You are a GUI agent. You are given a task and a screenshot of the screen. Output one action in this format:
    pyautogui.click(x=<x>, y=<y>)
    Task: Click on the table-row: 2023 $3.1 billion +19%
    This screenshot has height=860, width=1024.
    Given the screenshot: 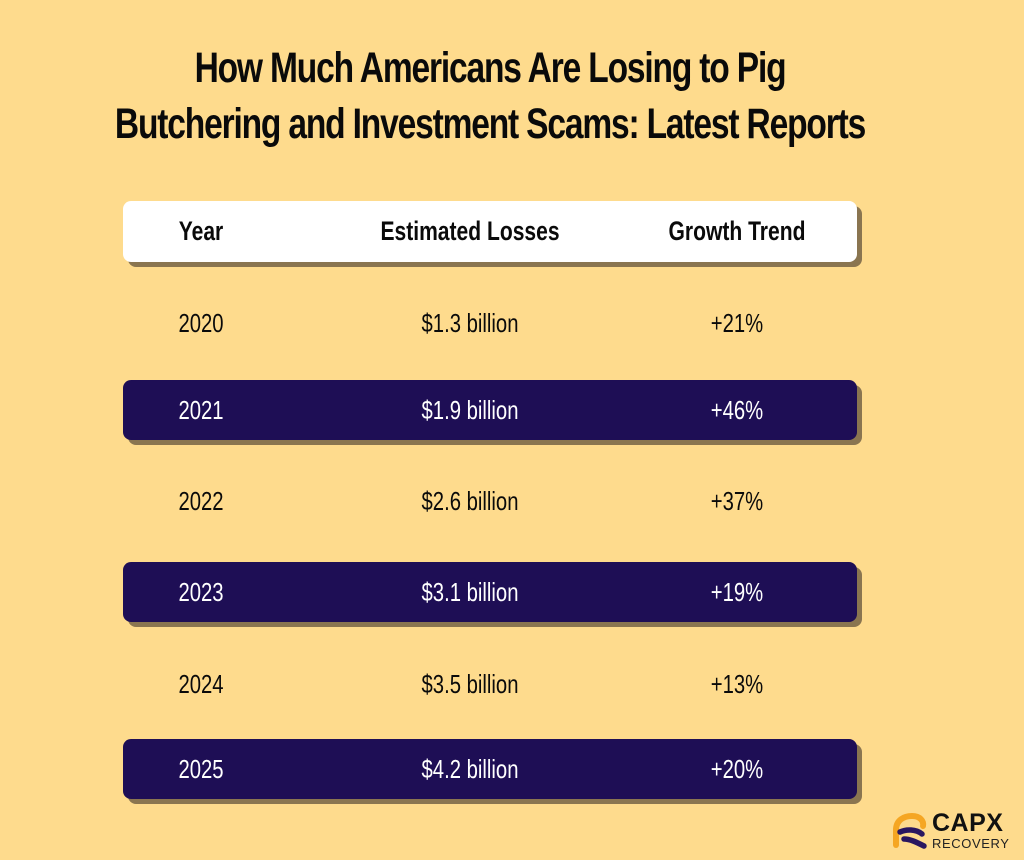 What is the action you would take?
    pyautogui.click(x=490, y=592)
    